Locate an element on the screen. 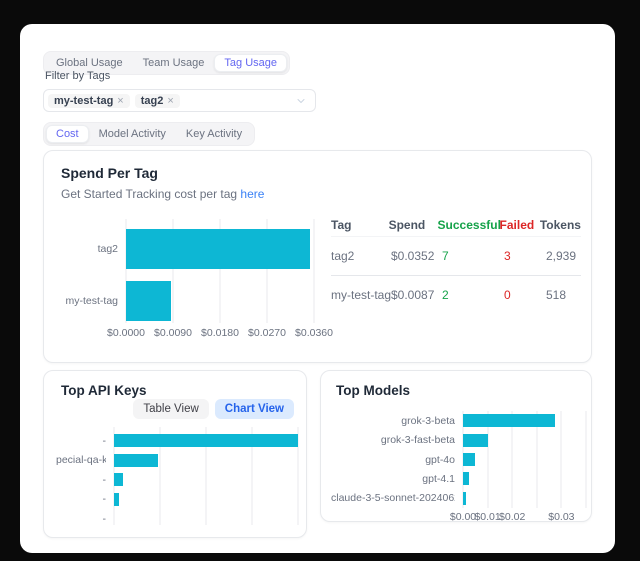 The width and height of the screenshot is (640, 561). tag-chip-label: my-test-tag is located at coordinates (84, 100).